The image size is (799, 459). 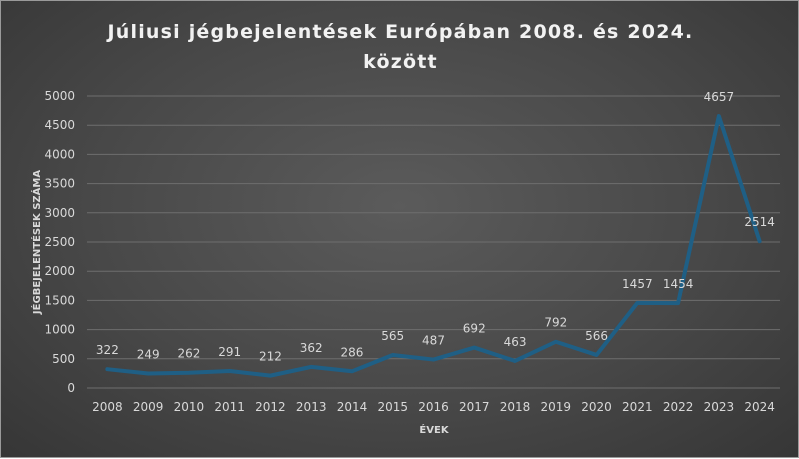 I want to click on x-tick-label: 2016, so click(x=433, y=407).